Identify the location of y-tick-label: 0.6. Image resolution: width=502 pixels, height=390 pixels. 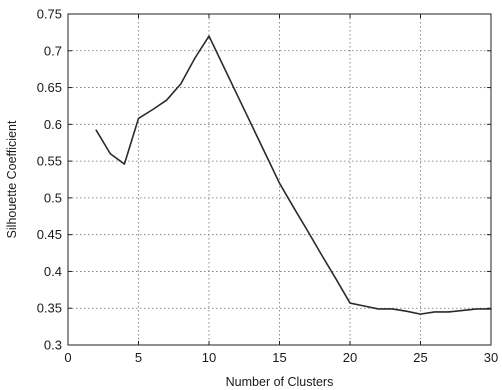
(53, 124).